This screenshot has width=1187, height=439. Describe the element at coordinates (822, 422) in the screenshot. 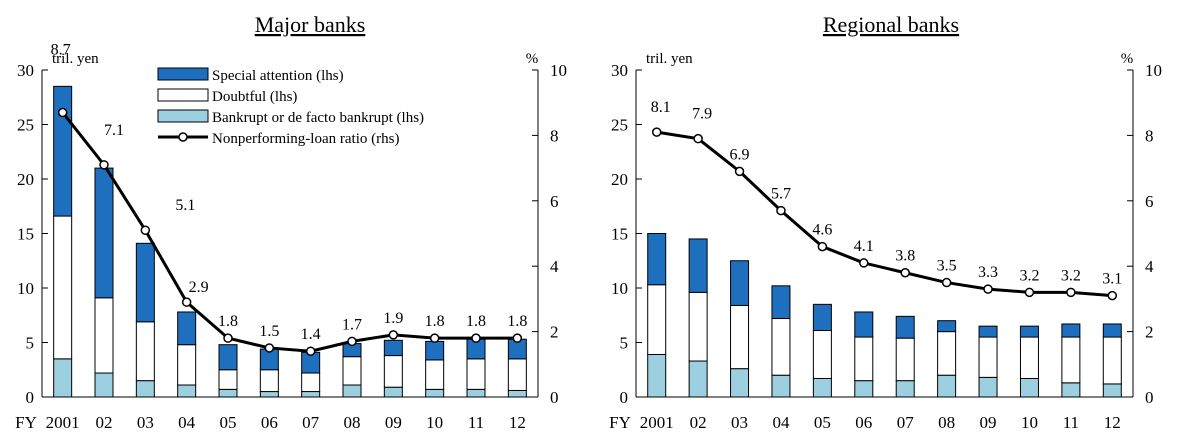

I see `p1-x-tick-label: 05` at that location.